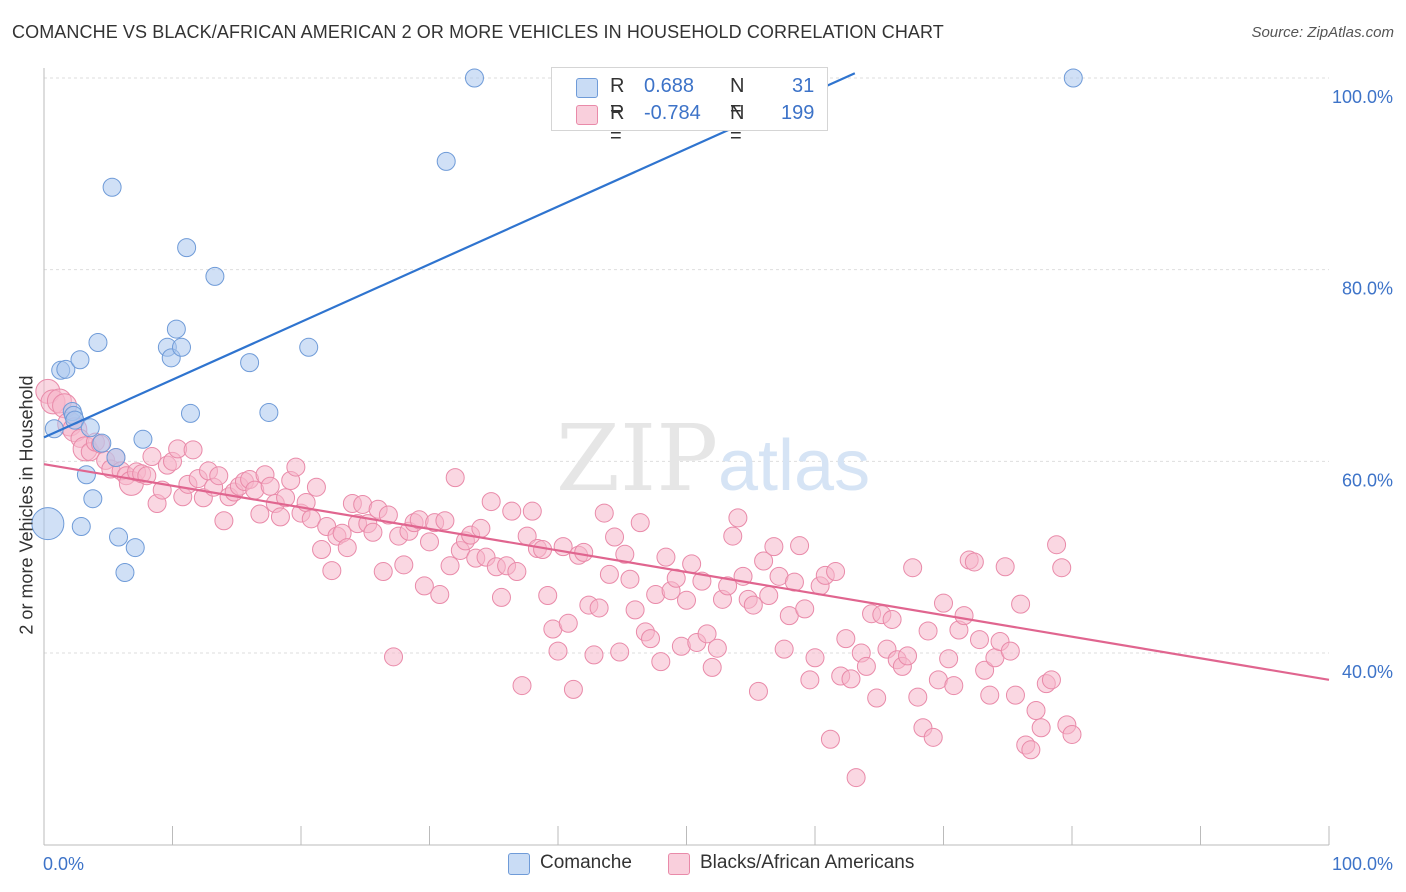 The image size is (1406, 892). I want to click on bottom-legend-label-blacks: Blacks/African Americans, so click(807, 862).